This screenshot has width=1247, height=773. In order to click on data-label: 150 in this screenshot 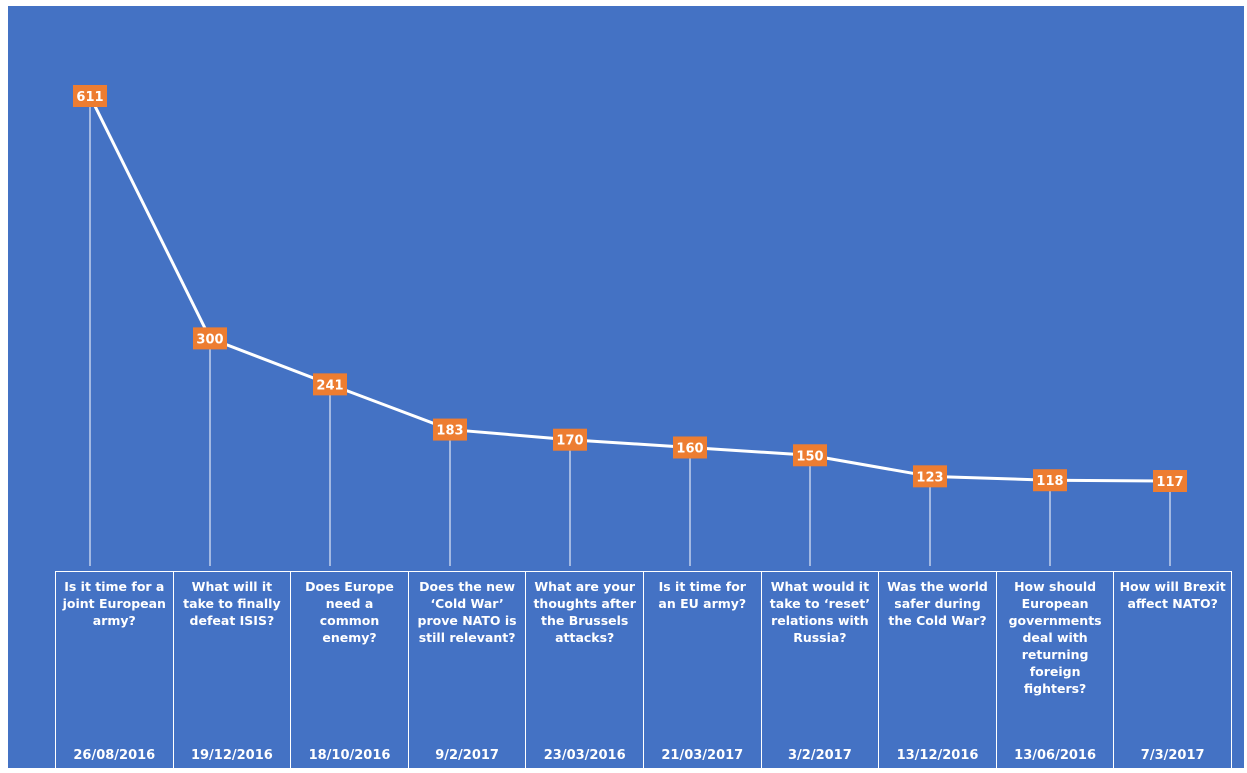, I will do `click(809, 456)`.